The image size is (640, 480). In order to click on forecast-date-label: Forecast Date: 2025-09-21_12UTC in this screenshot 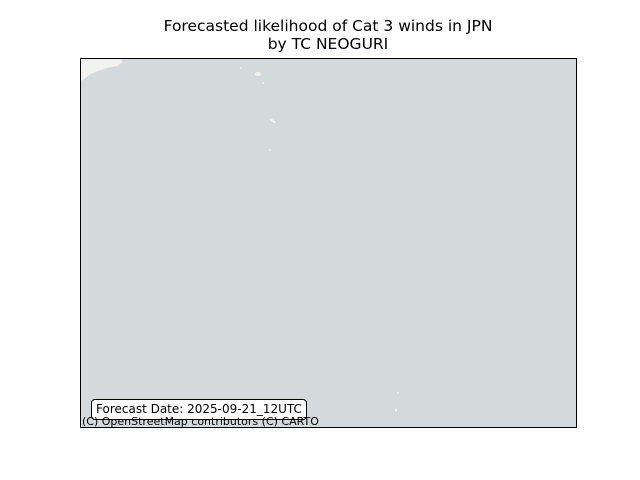, I will do `click(199, 409)`.